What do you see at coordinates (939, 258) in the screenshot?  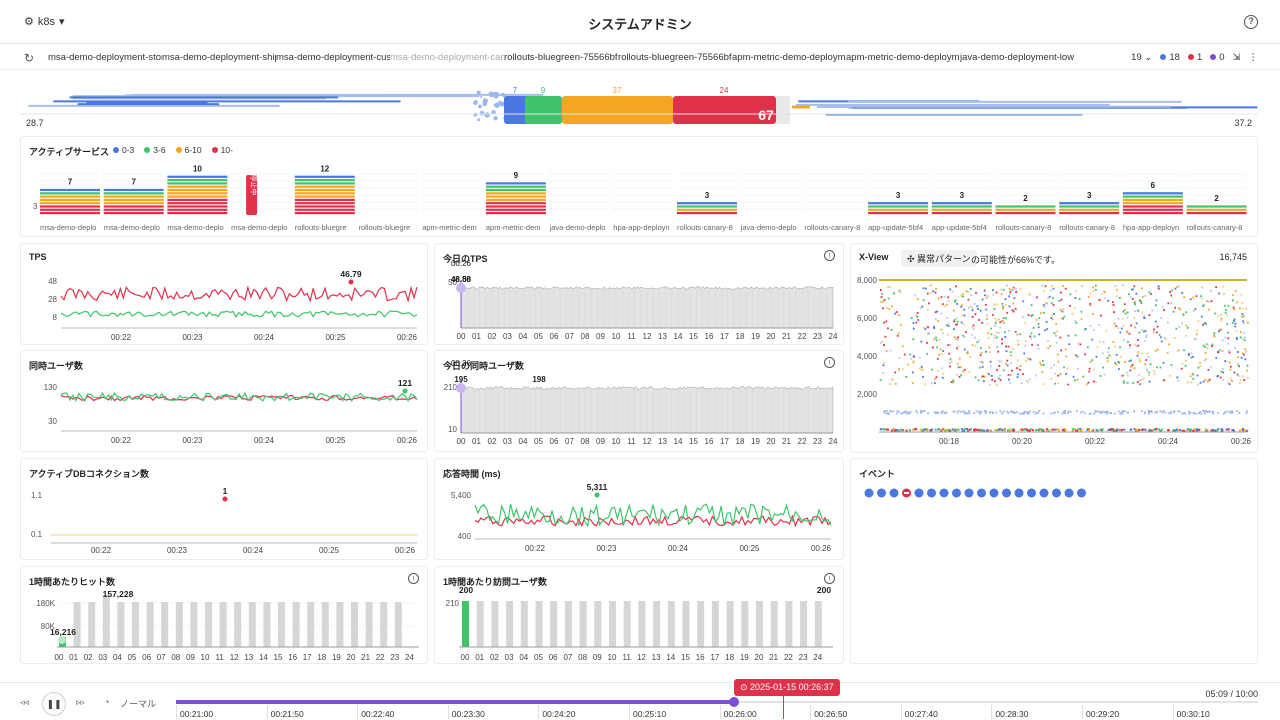 I see `anomaly-chip: ✣ 異常パターン` at bounding box center [939, 258].